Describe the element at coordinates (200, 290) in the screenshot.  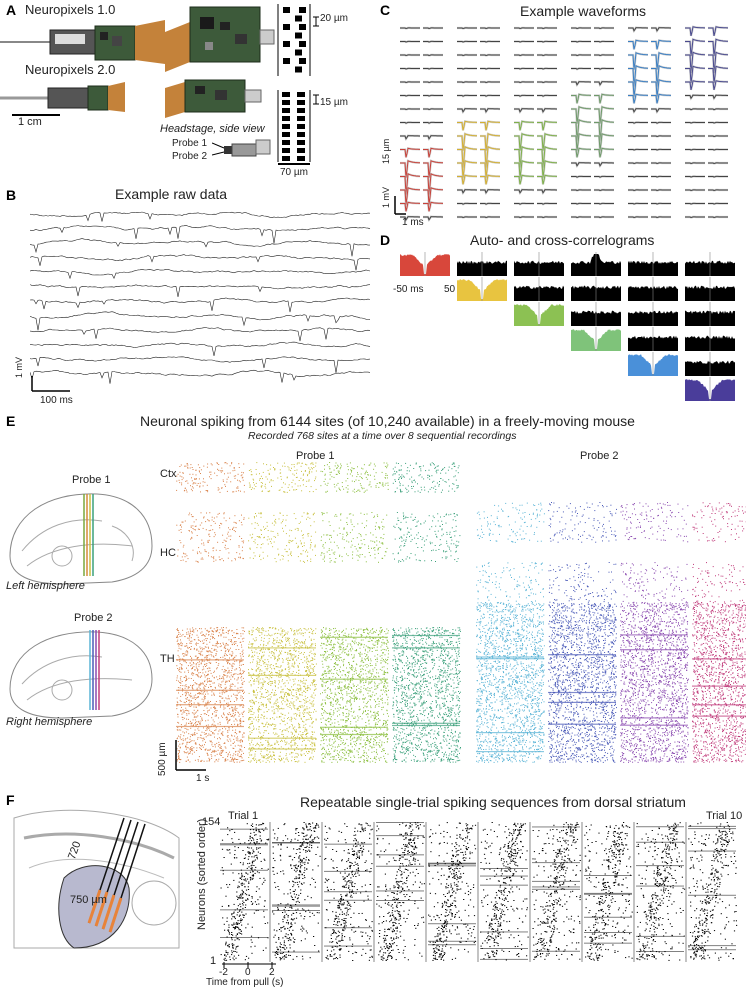
I see `raw-trace` at that location.